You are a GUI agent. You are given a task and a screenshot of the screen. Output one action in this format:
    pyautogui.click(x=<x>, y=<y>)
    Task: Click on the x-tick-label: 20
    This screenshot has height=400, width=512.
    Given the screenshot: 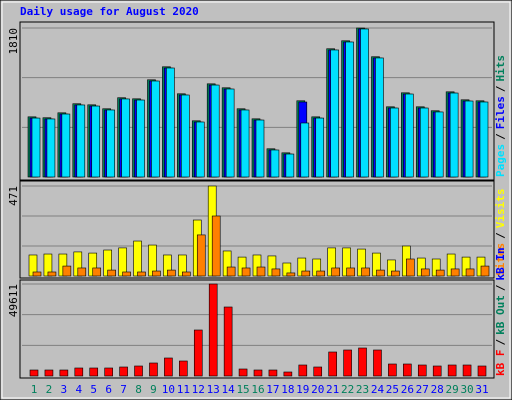 What is the action you would take?
    pyautogui.click(x=317, y=389)
    